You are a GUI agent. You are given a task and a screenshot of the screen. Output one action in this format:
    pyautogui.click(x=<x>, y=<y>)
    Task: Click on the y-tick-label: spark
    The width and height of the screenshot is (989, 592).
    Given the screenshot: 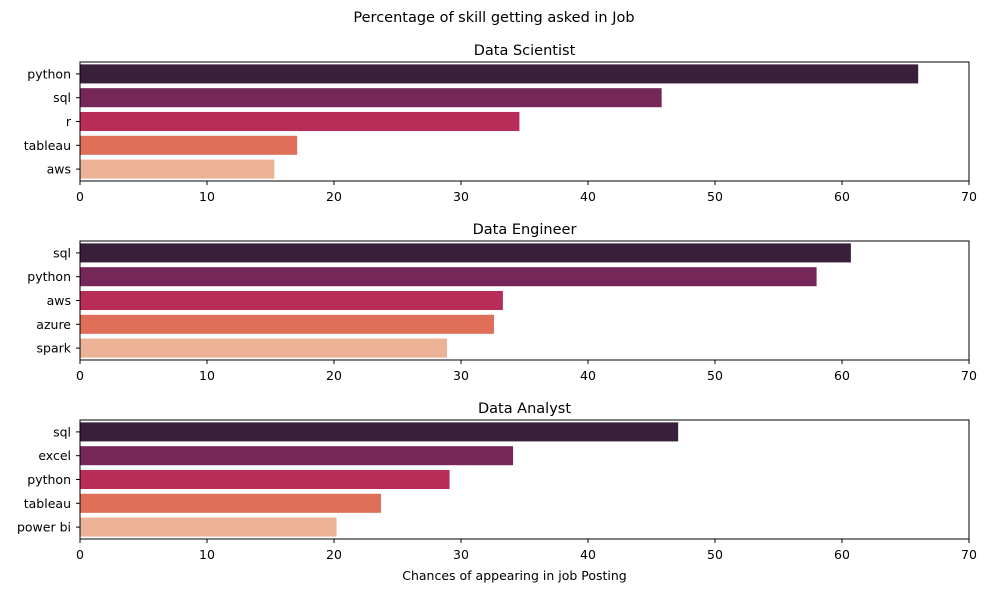 What is the action you would take?
    pyautogui.click(x=54, y=348)
    